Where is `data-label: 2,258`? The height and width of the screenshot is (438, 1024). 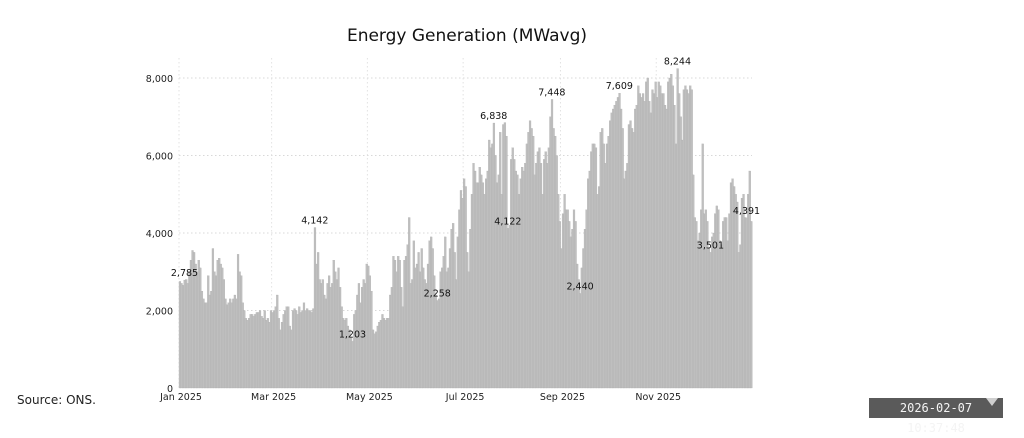 data-label: 2,258 is located at coordinates (437, 294).